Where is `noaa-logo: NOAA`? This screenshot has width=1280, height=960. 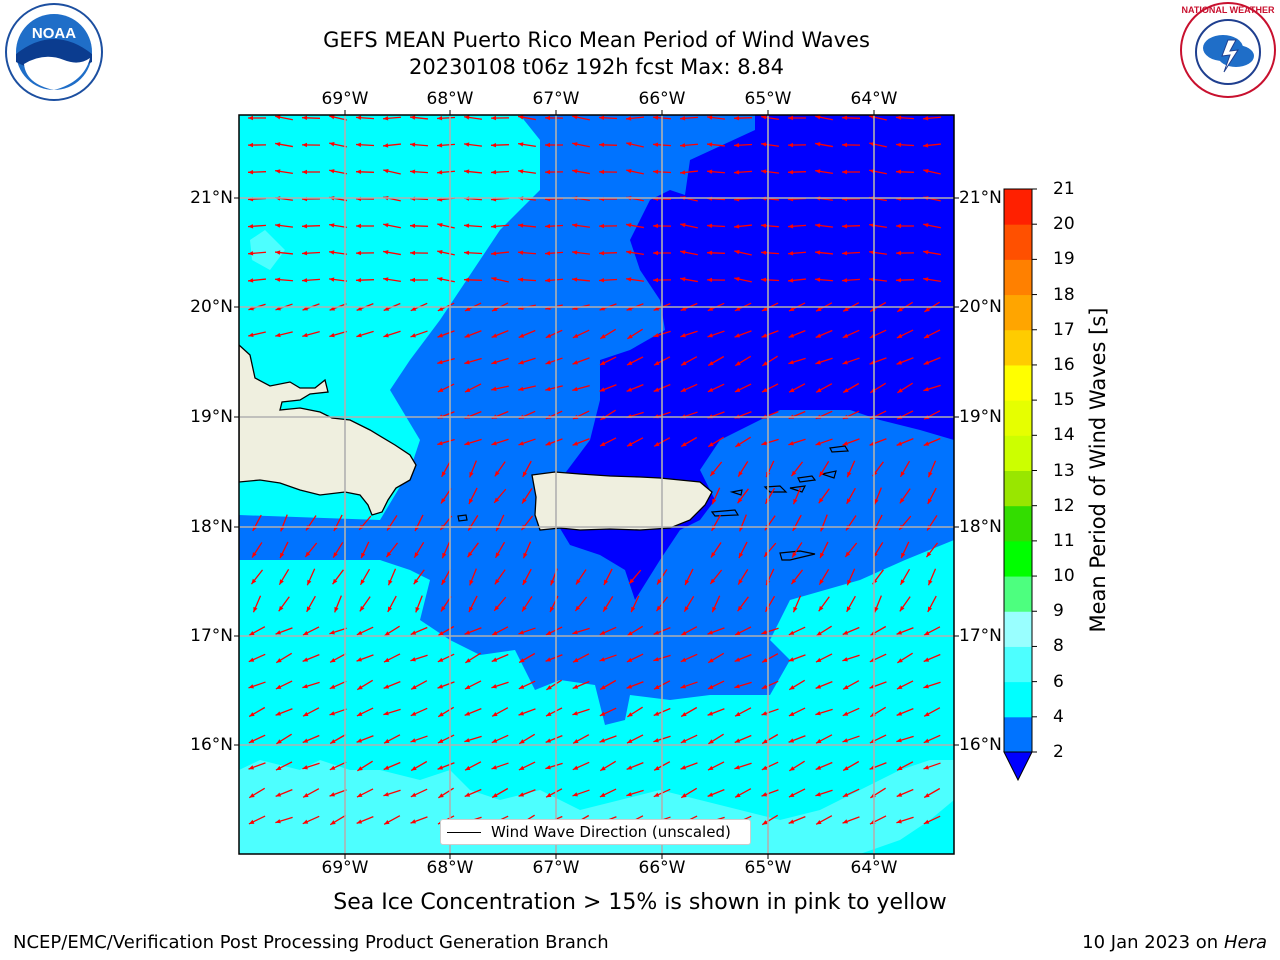
noaa-logo: NOAA is located at coordinates (54, 52).